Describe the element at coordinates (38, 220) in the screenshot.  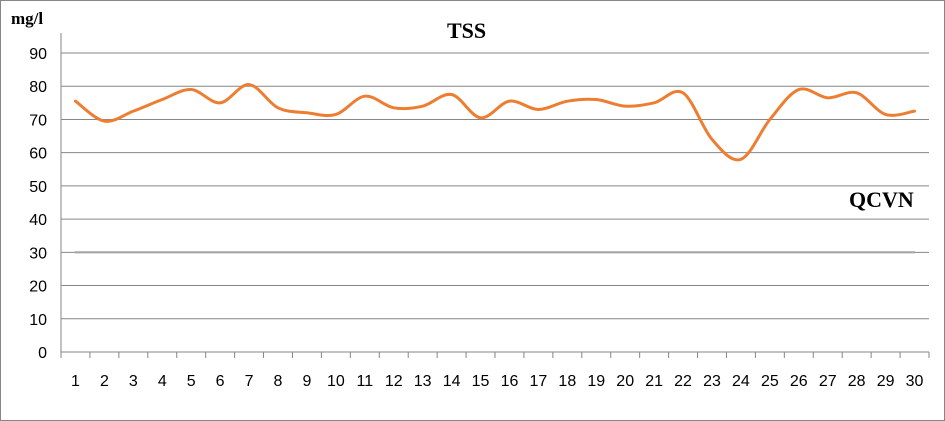
I see `y-tick-label: 40` at that location.